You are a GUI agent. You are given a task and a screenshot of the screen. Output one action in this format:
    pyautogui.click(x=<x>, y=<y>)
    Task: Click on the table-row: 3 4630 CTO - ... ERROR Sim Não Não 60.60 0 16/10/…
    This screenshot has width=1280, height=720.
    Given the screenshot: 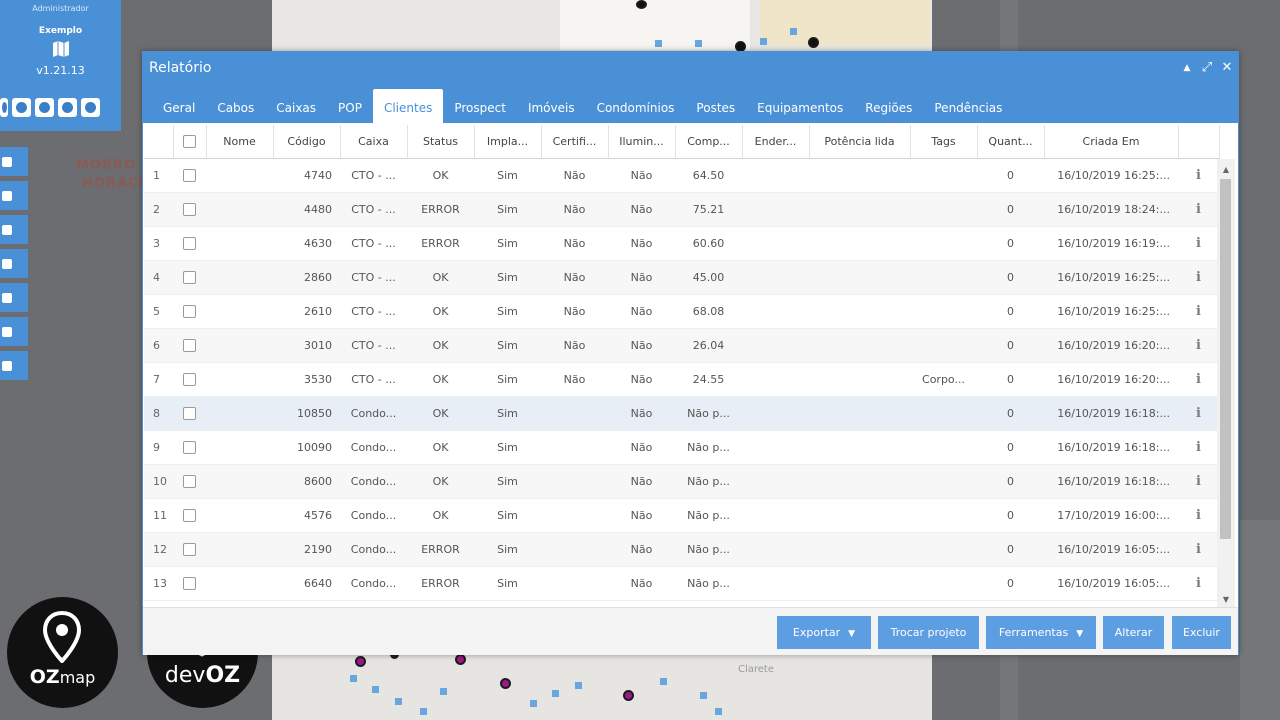 What is the action you would take?
    pyautogui.click(x=681, y=243)
    